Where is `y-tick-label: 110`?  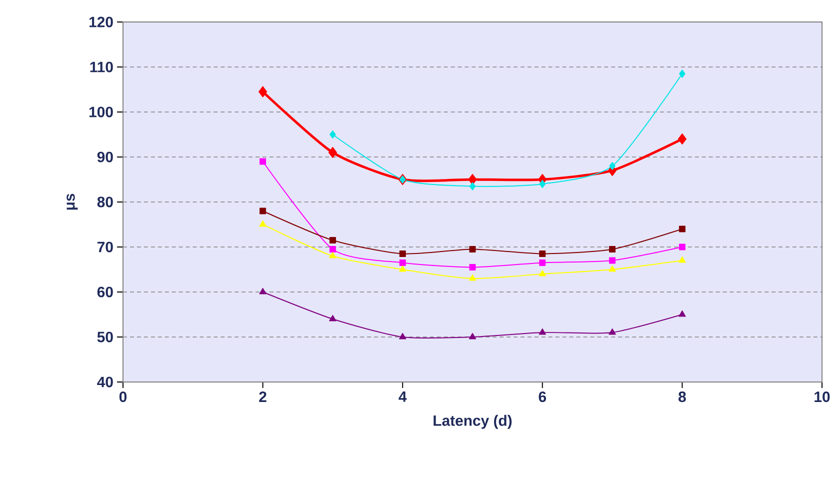
y-tick-label: 110 is located at coordinates (101, 67).